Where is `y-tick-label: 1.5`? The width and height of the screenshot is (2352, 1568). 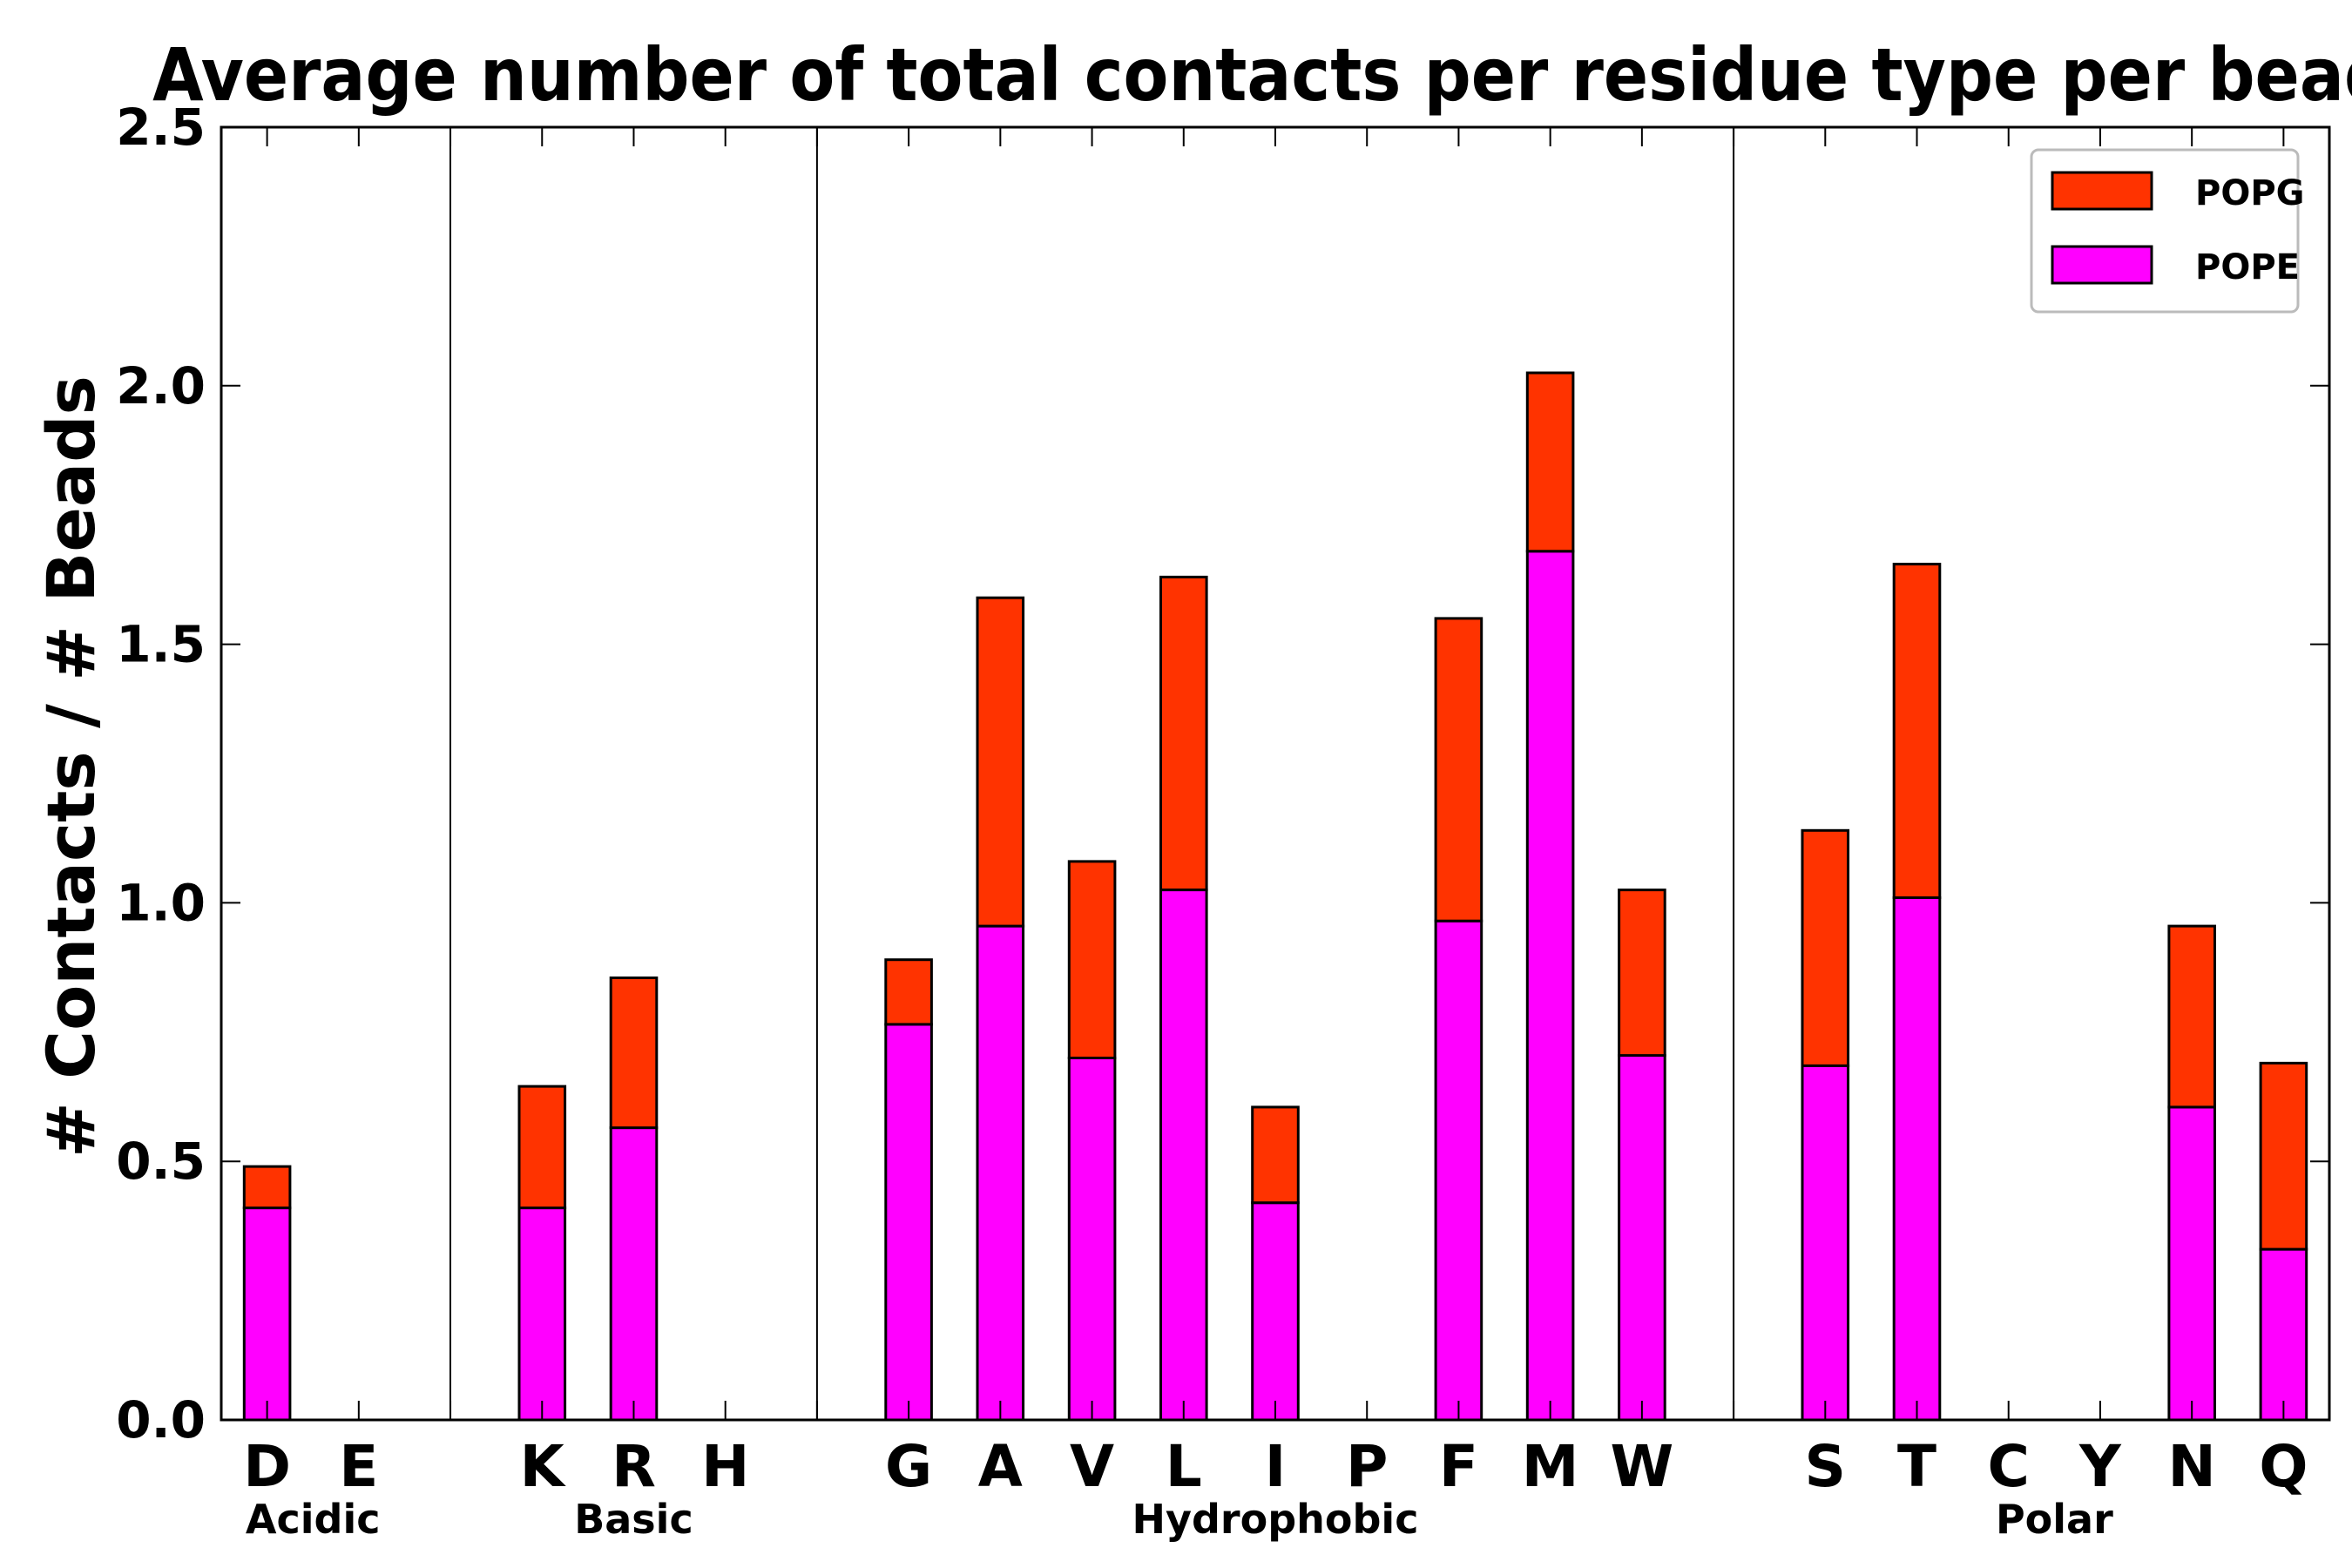 y-tick-label: 1.5 is located at coordinates (161, 644).